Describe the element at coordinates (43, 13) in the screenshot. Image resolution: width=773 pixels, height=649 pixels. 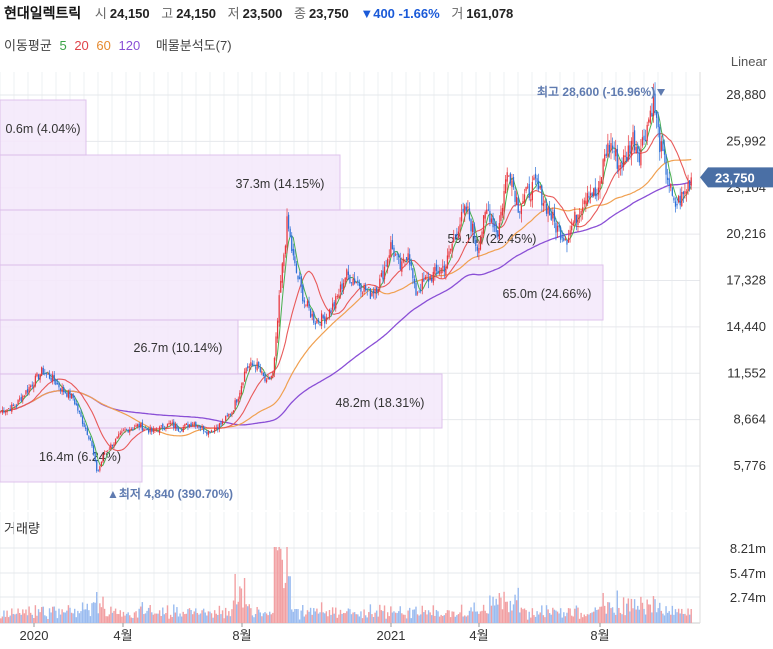
I see `stock-name: 현대일렉트릭` at that location.